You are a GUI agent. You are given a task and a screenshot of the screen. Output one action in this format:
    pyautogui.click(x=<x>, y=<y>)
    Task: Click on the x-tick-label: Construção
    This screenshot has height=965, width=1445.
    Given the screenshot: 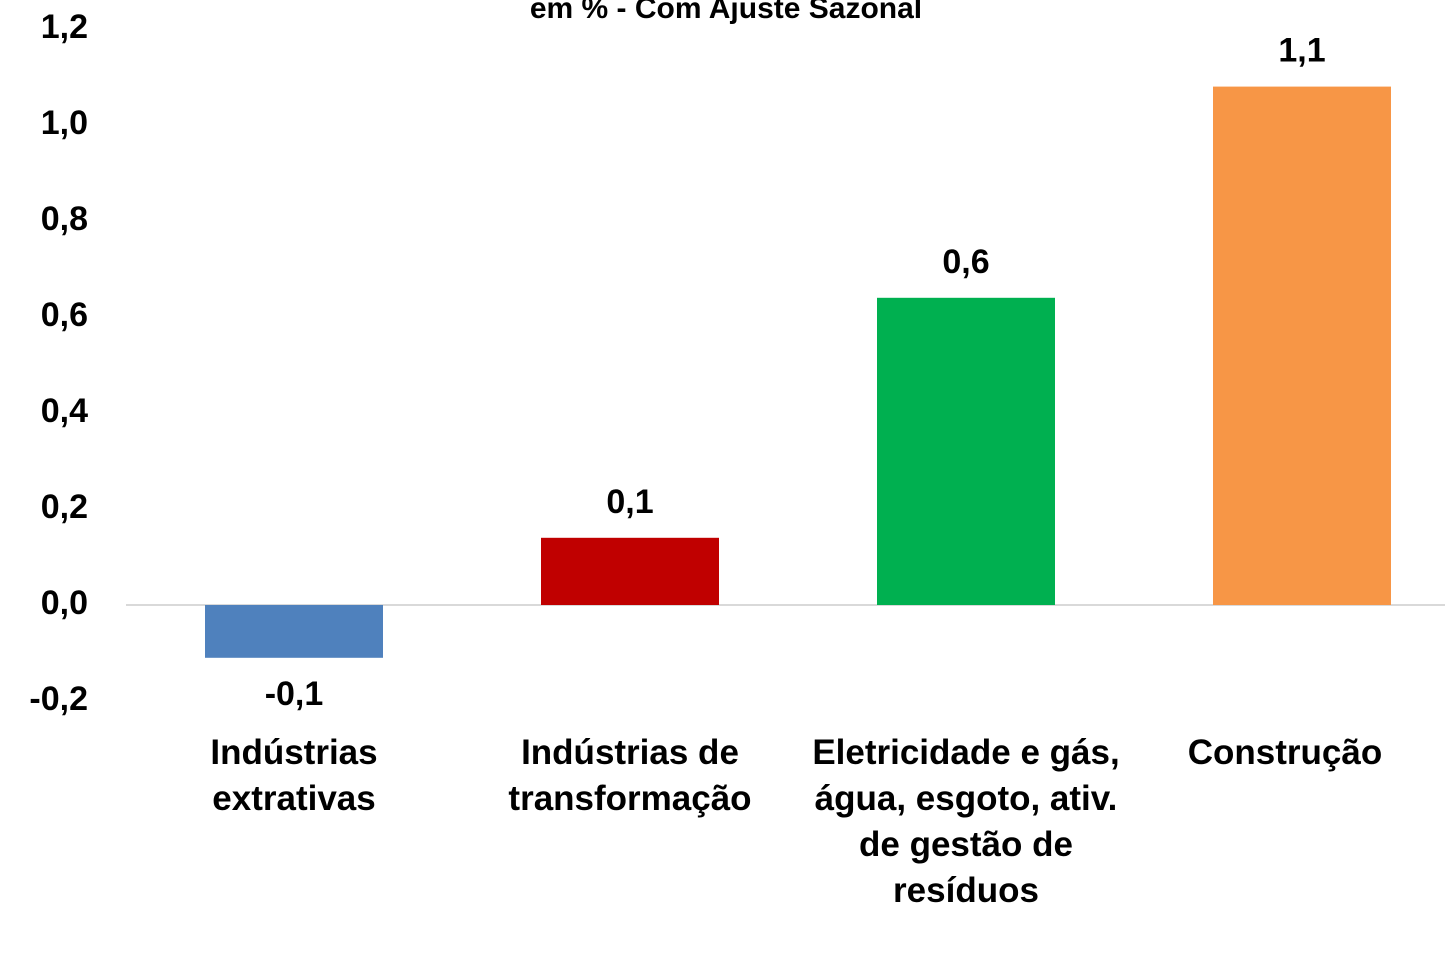 What is the action you would take?
    pyautogui.click(x=1285, y=752)
    